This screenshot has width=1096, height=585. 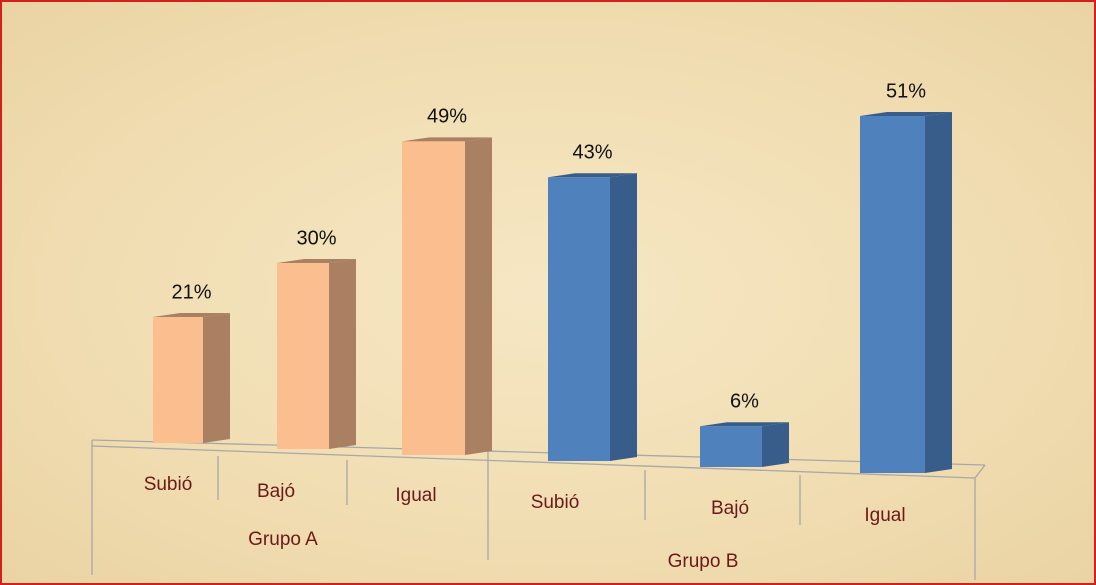 What do you see at coordinates (906, 91) in the screenshot?
I see `value-label: 51%` at bounding box center [906, 91].